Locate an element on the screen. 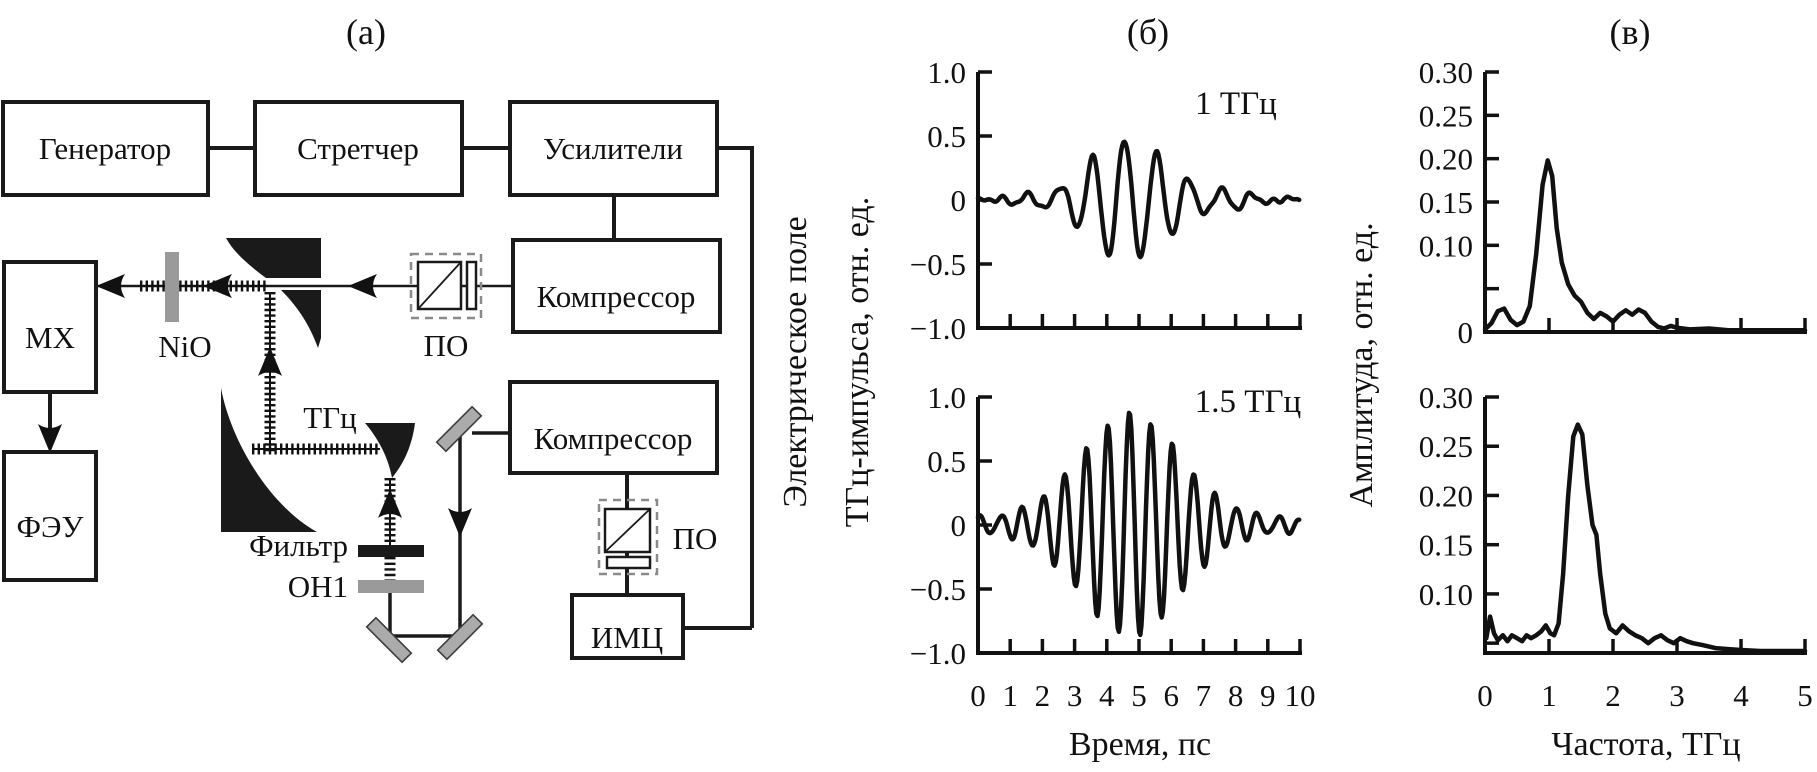  filter-plate-icon is located at coordinates (391, 551).